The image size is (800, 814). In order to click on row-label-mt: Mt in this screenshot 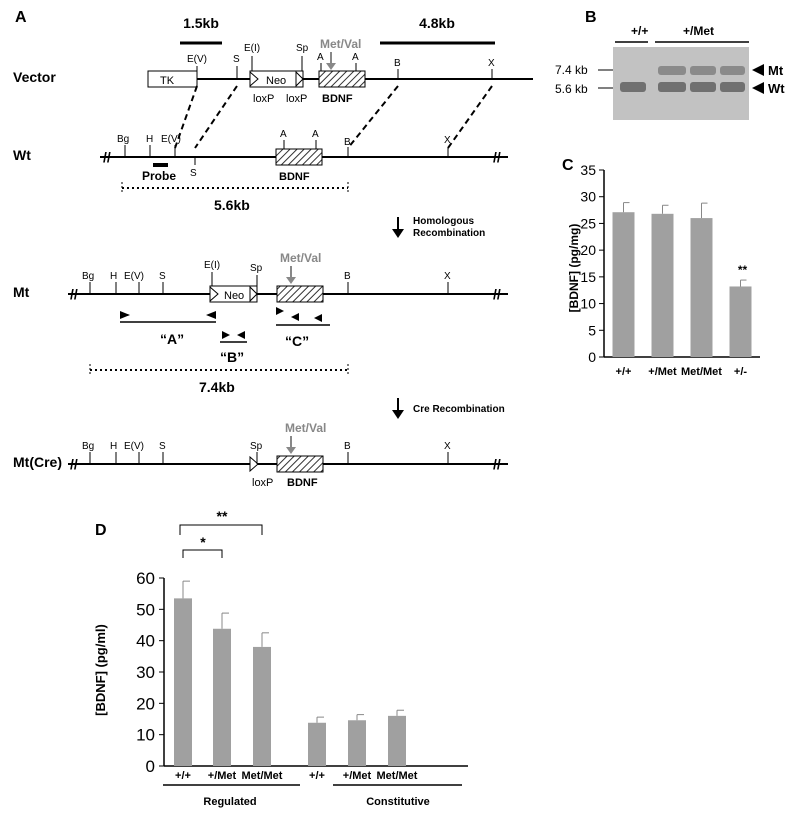, I will do `click(21, 292)`.